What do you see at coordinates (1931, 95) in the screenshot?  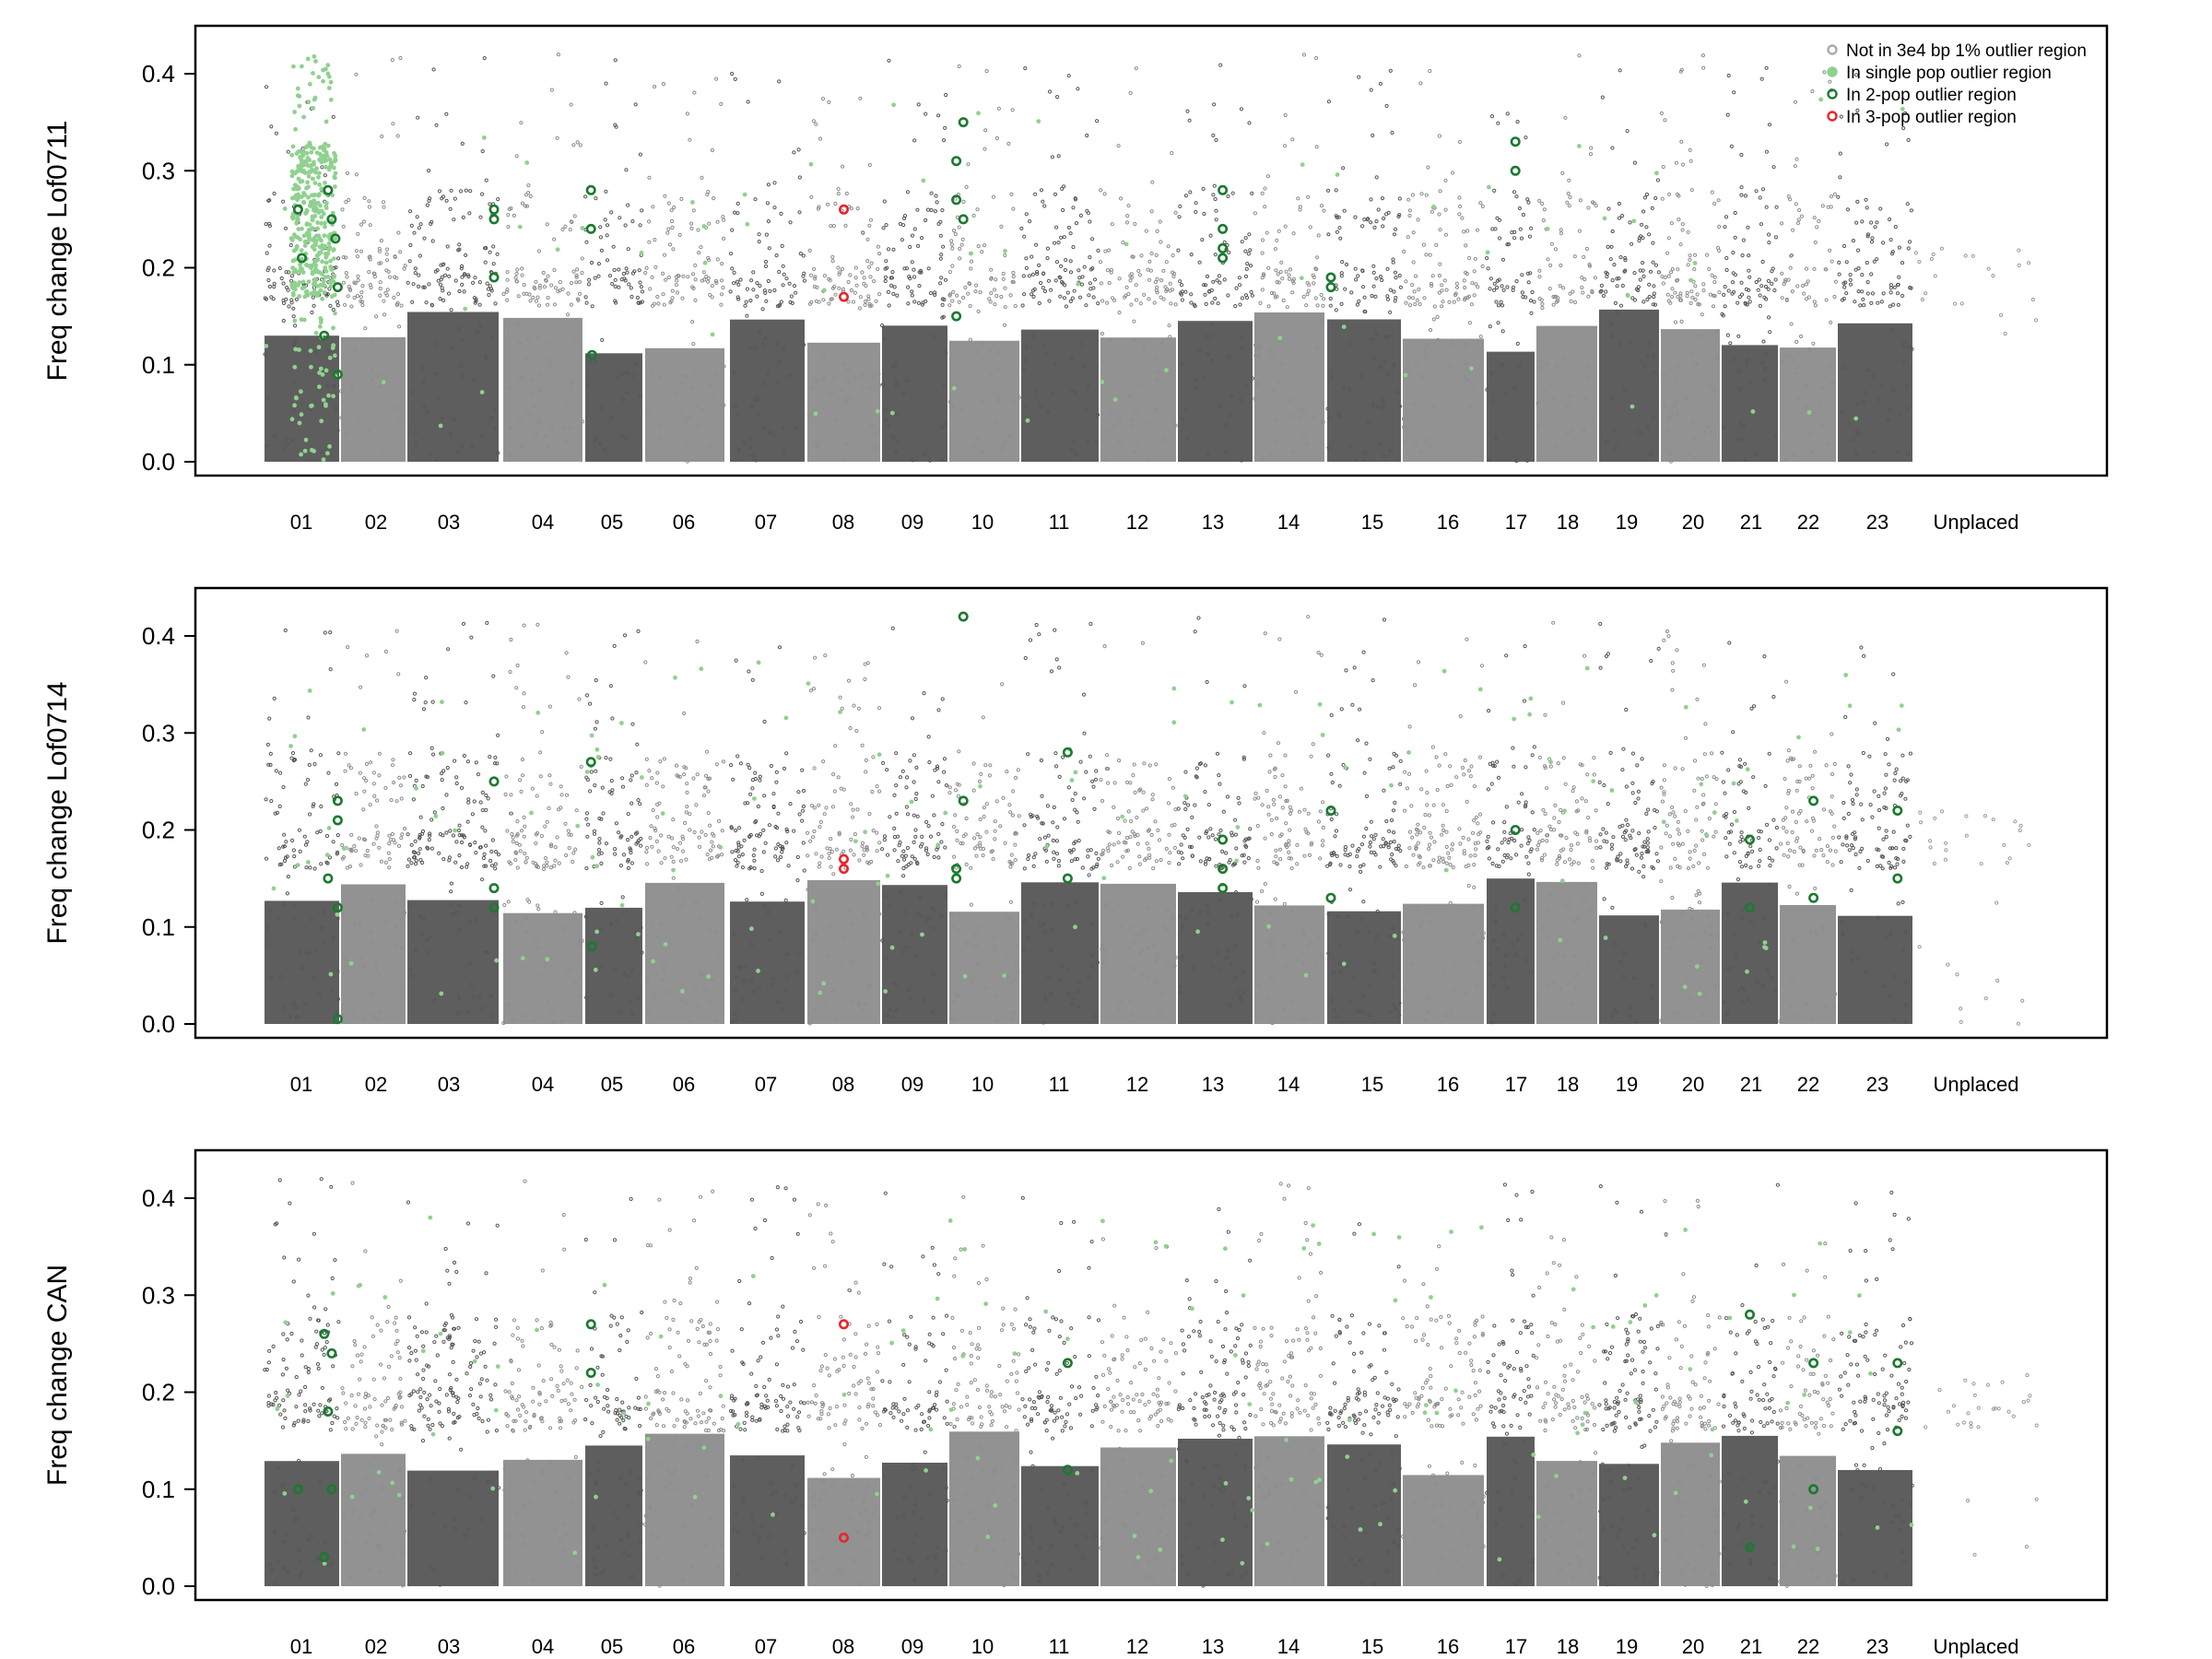 I see `legend-label: In 2-pop outlier region` at bounding box center [1931, 95].